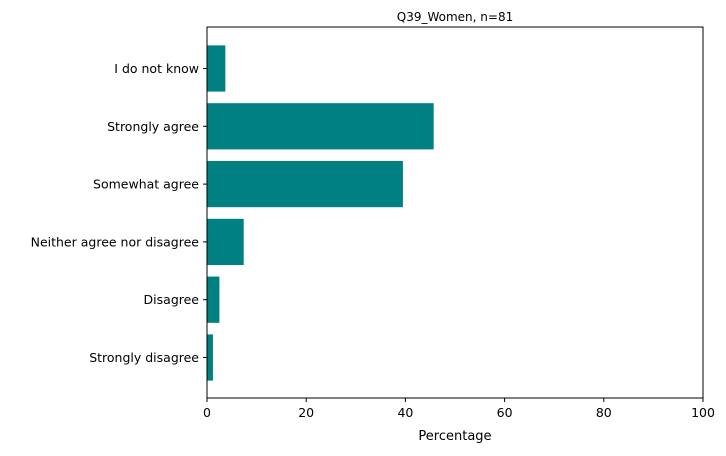 This screenshot has width=726, height=456. I want to click on x-tick-label: 80, so click(604, 412).